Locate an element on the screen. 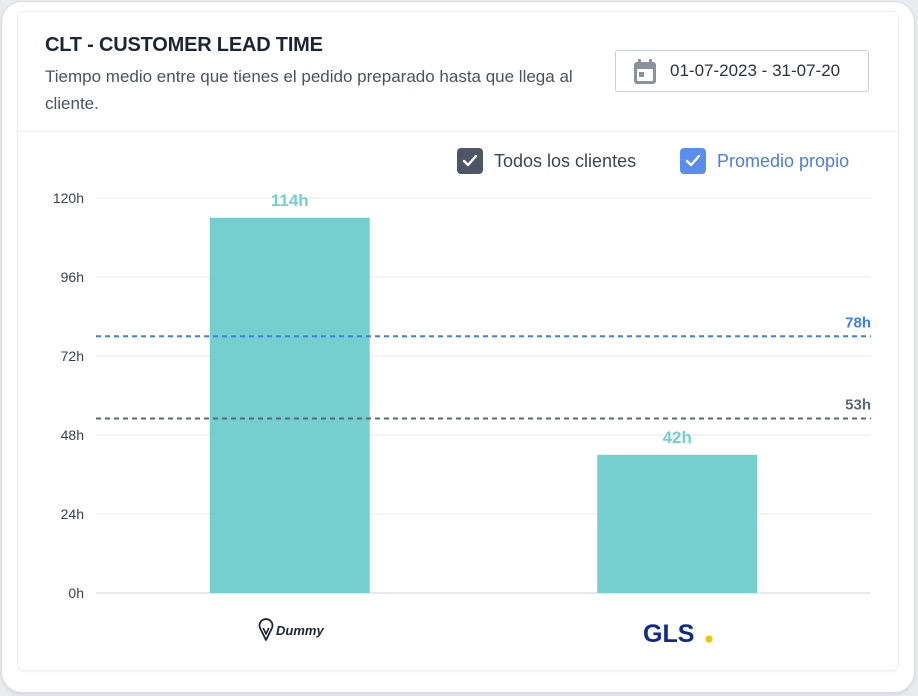 This screenshot has width=918, height=696. reference-line-label: 53h is located at coordinates (858, 405).